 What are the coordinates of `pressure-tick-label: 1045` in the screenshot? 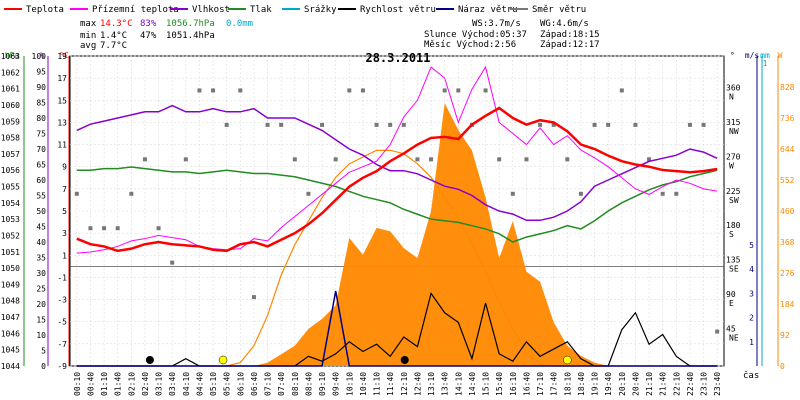 It's located at (10, 350).